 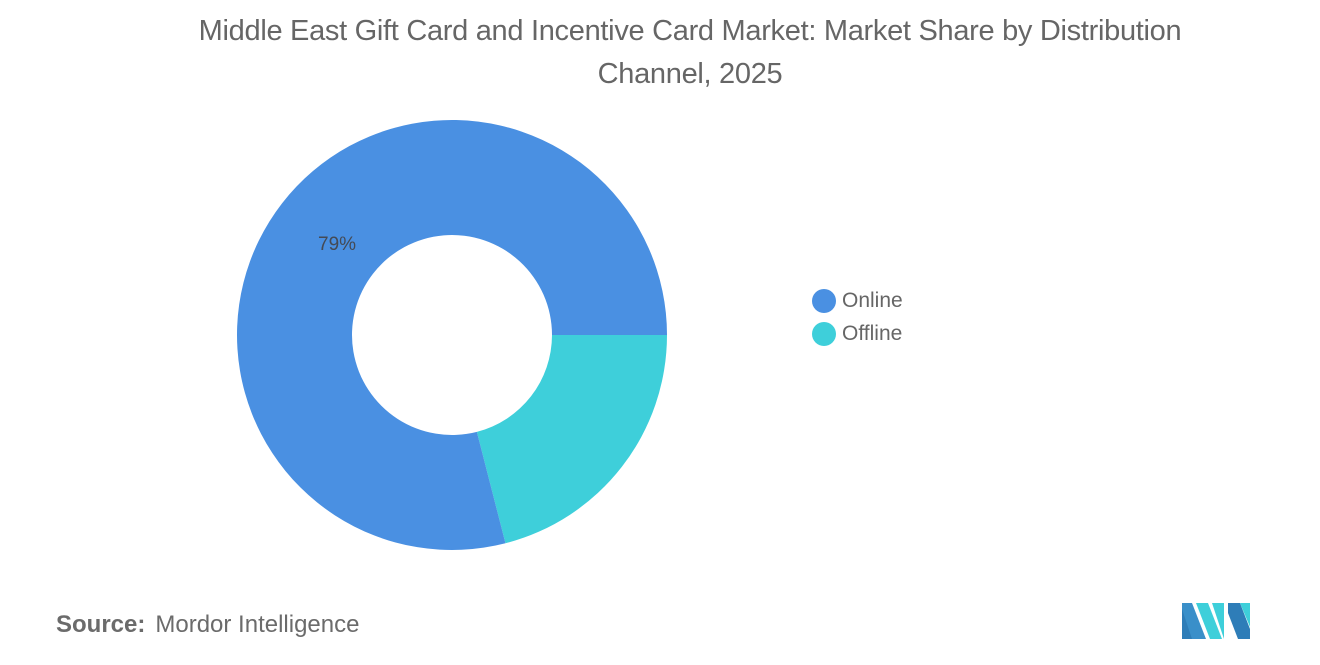 I want to click on mordor-intelligence-logo-icon, so click(x=1216, y=621).